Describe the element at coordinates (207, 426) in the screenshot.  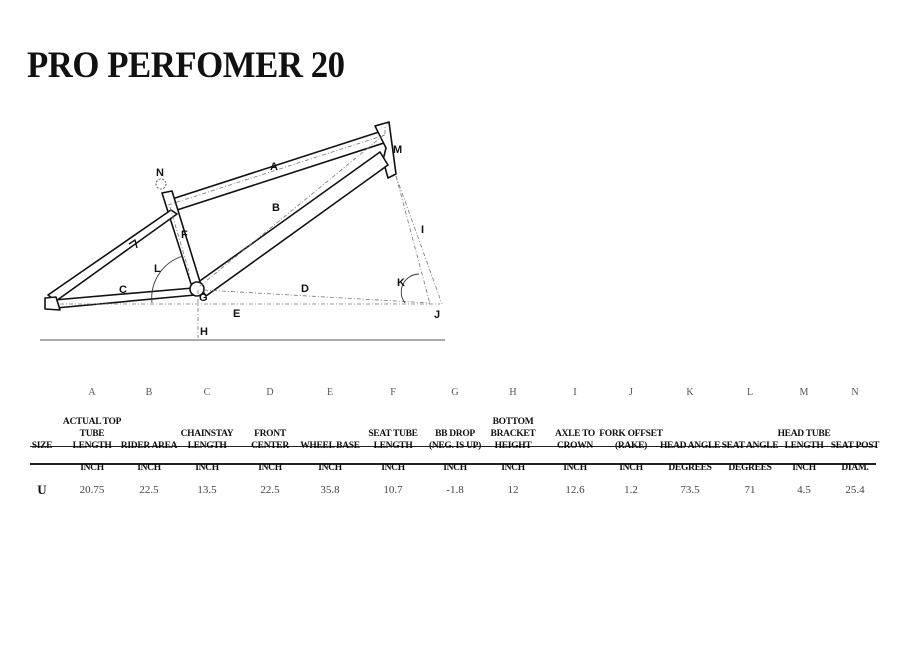
I see `column-header: CHAINSTAY LENGTH` at that location.